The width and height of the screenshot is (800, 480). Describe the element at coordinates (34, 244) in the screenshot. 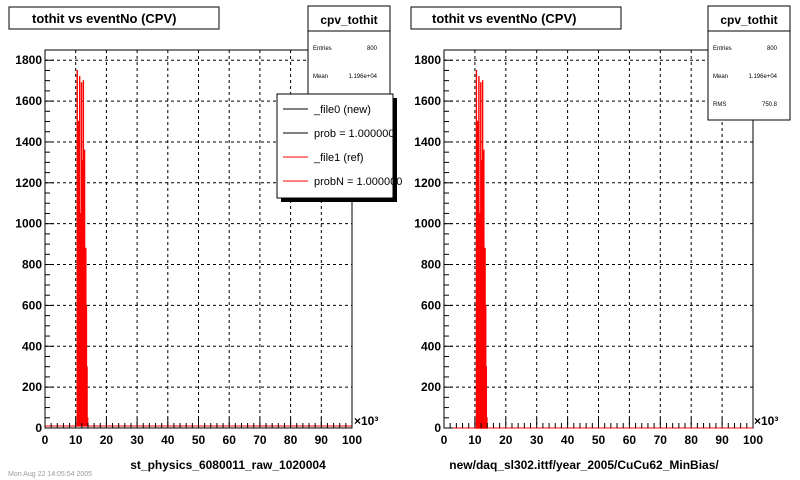

I see `left-y-ticks: 0 200 400 600 800 1000 1200 1400 1600 1800` at that location.